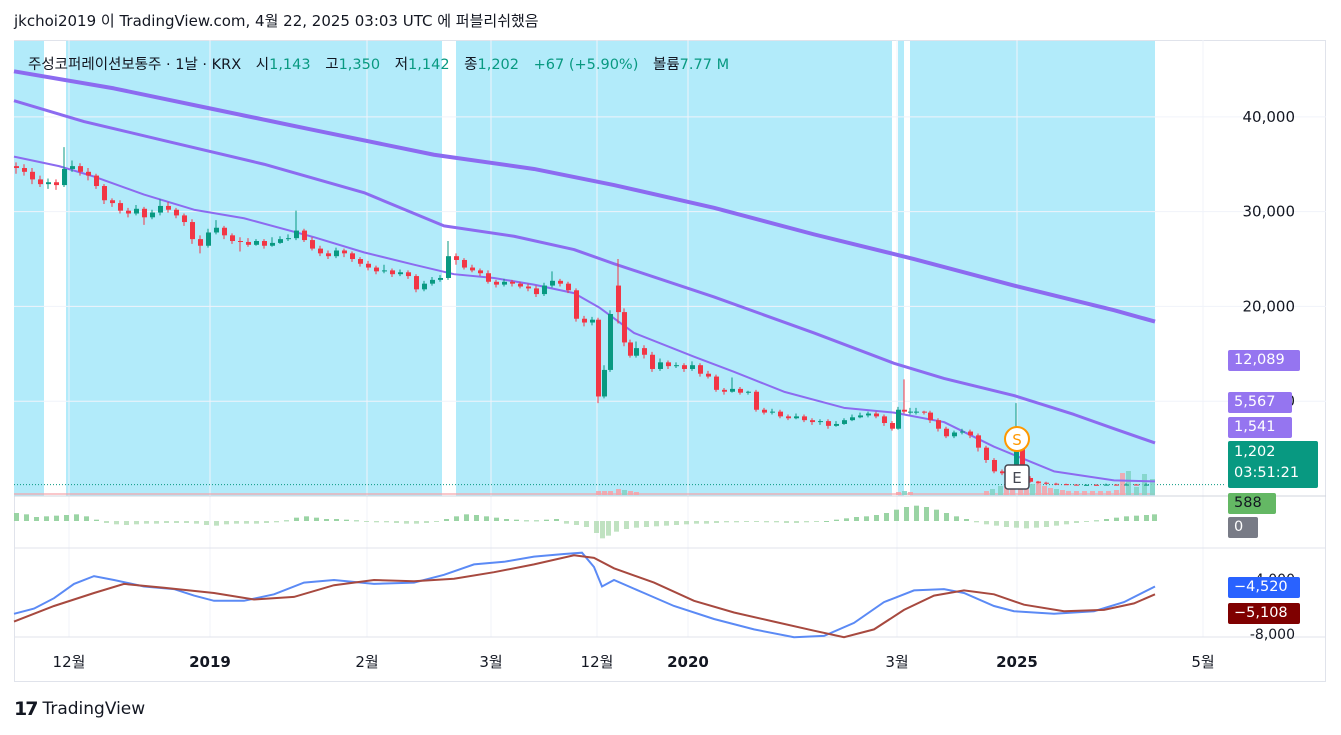  What do you see at coordinates (135, 65) in the screenshot?
I see `symbol-name: 주성코퍼레이션보통주 · 1날 · KRX` at bounding box center [135, 65].